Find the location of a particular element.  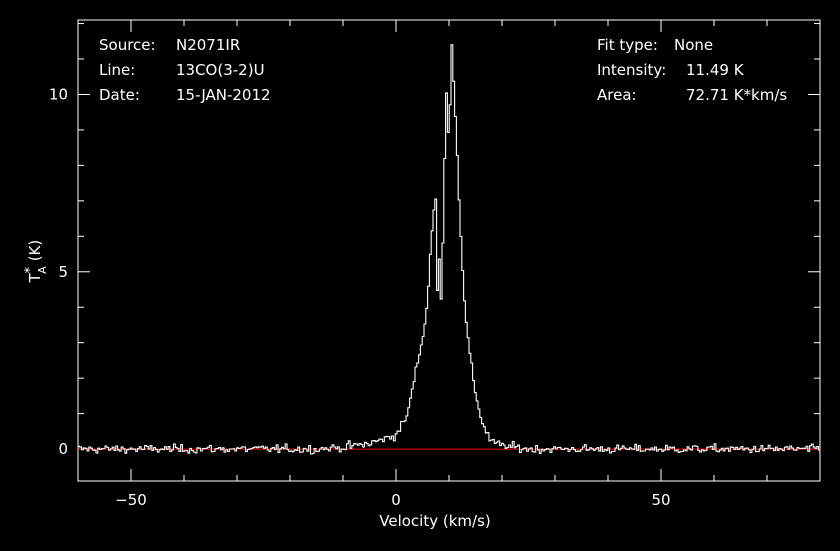

header-left-key: Date: is located at coordinates (119, 95).